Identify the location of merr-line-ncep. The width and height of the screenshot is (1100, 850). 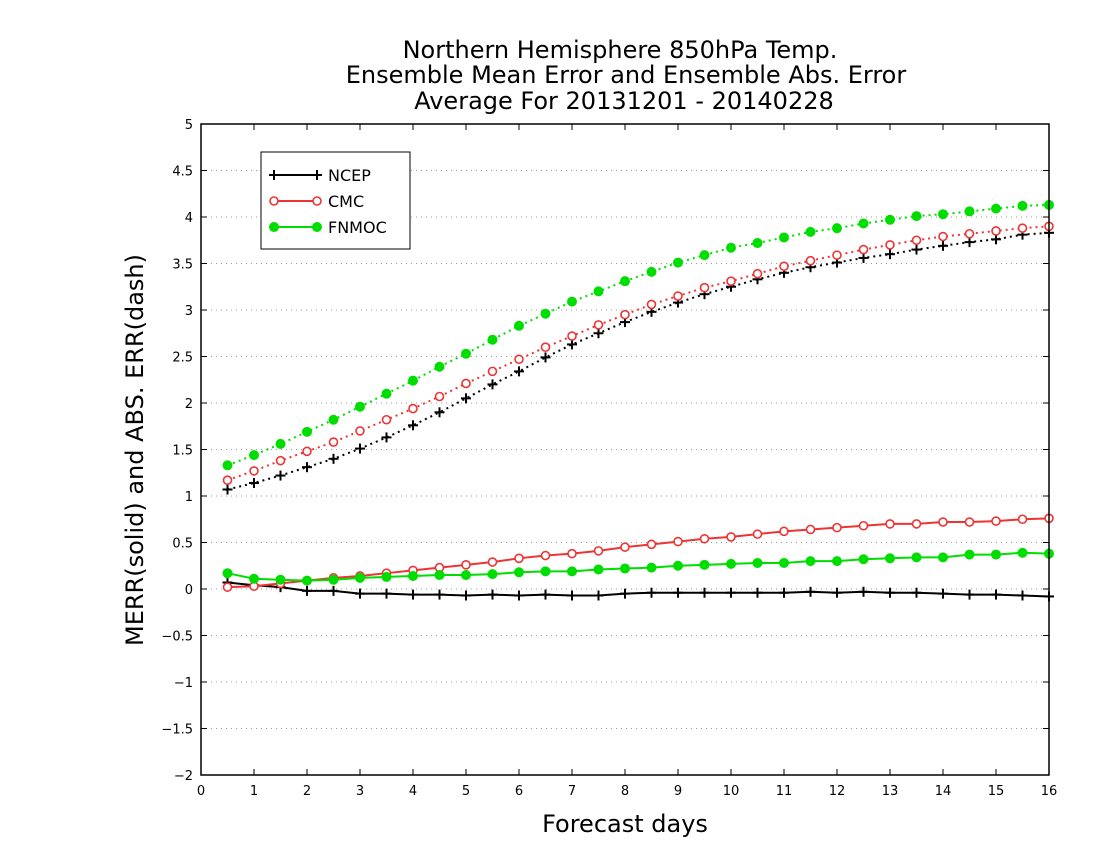
(638, 589).